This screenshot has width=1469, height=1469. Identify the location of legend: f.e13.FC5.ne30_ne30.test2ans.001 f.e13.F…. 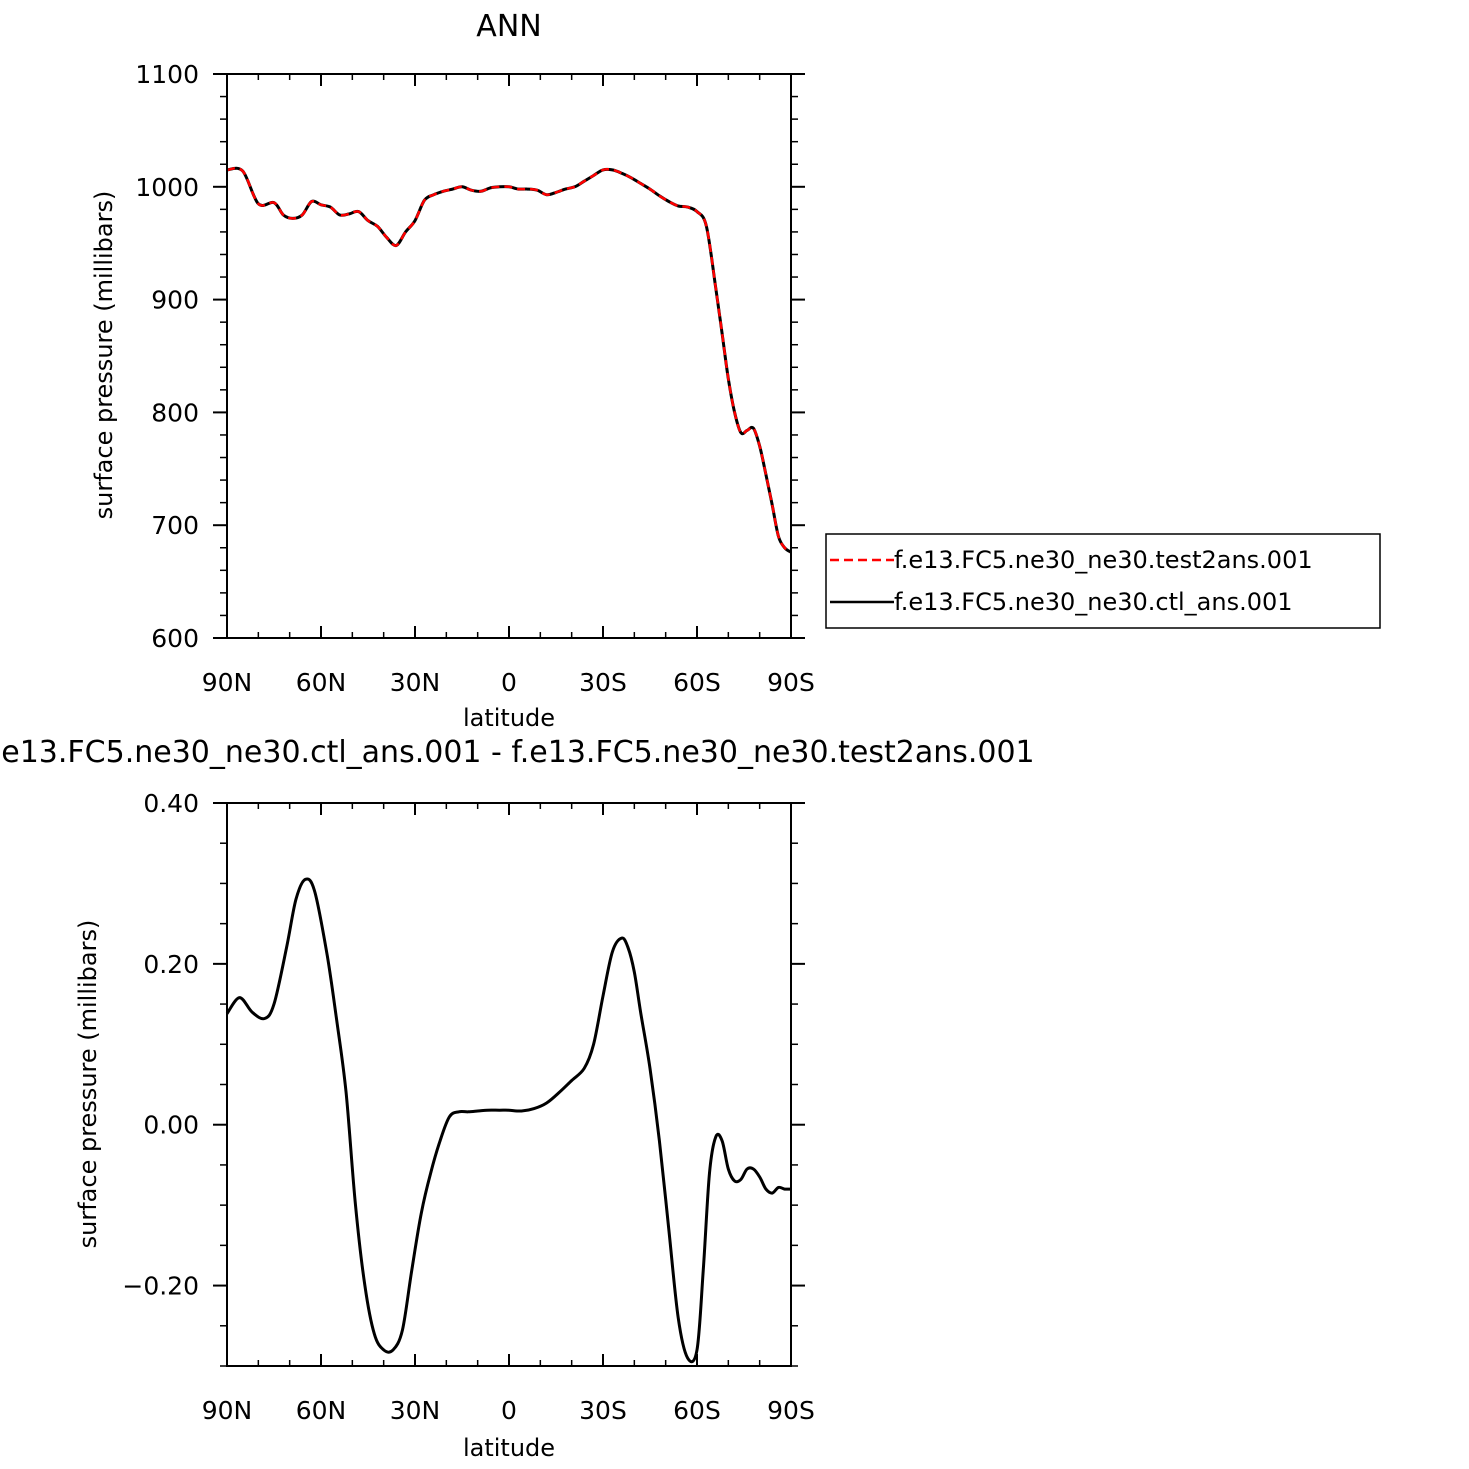
(1103, 581).